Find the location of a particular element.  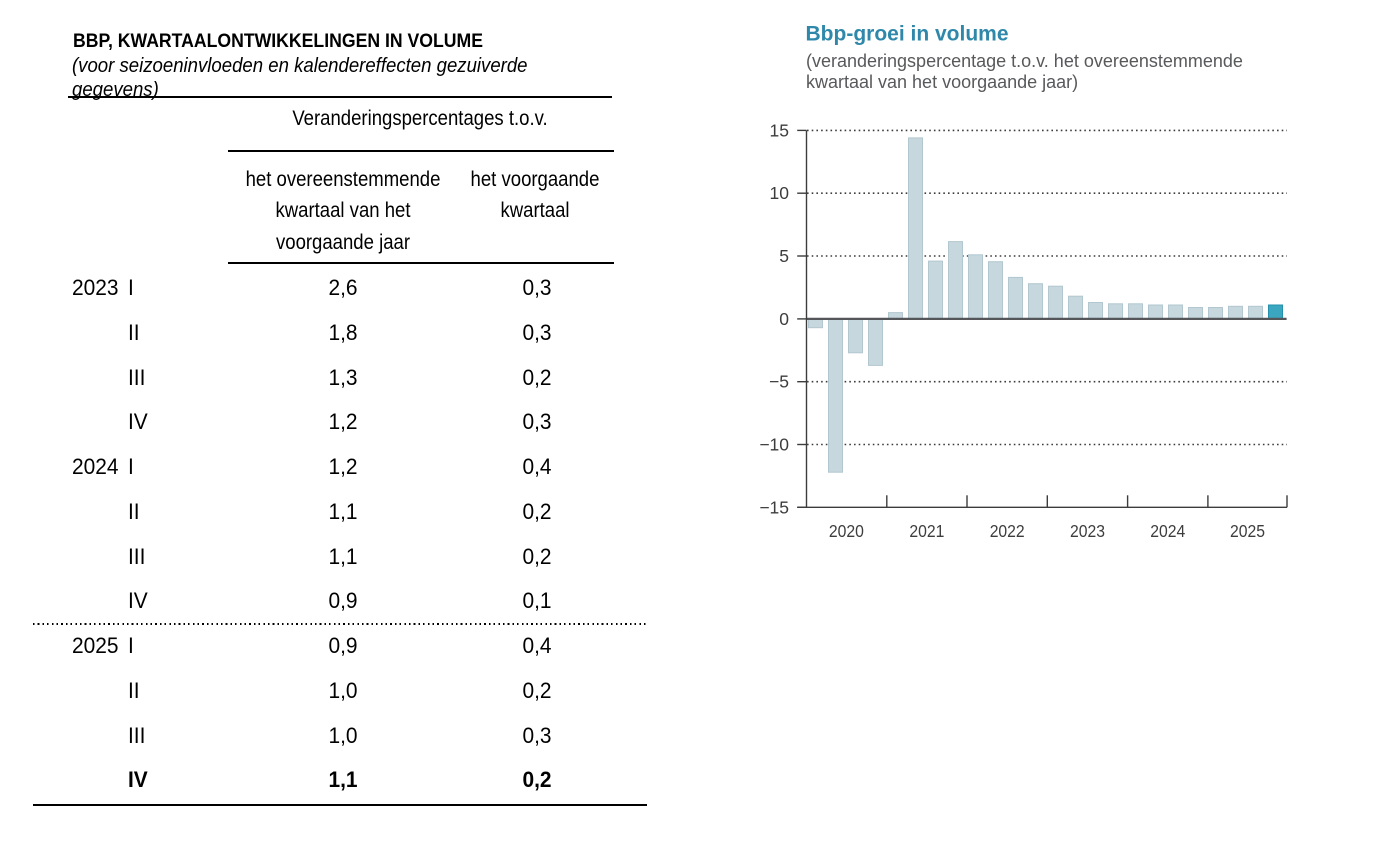

svg-text: 2024 is located at coordinates (1167, 531).